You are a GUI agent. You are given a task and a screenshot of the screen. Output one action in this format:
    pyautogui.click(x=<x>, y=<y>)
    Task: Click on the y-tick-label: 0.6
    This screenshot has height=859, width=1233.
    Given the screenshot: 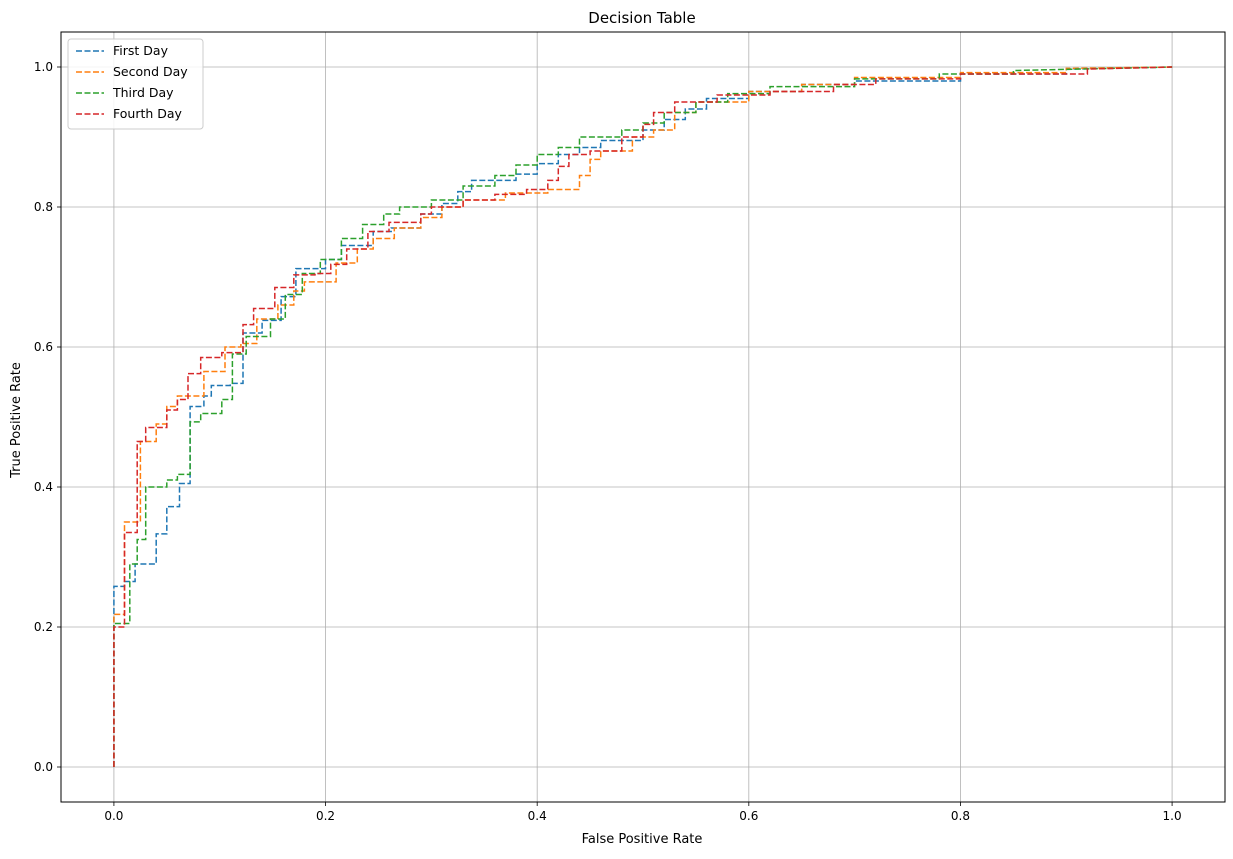 What is the action you would take?
    pyautogui.click(x=43, y=347)
    